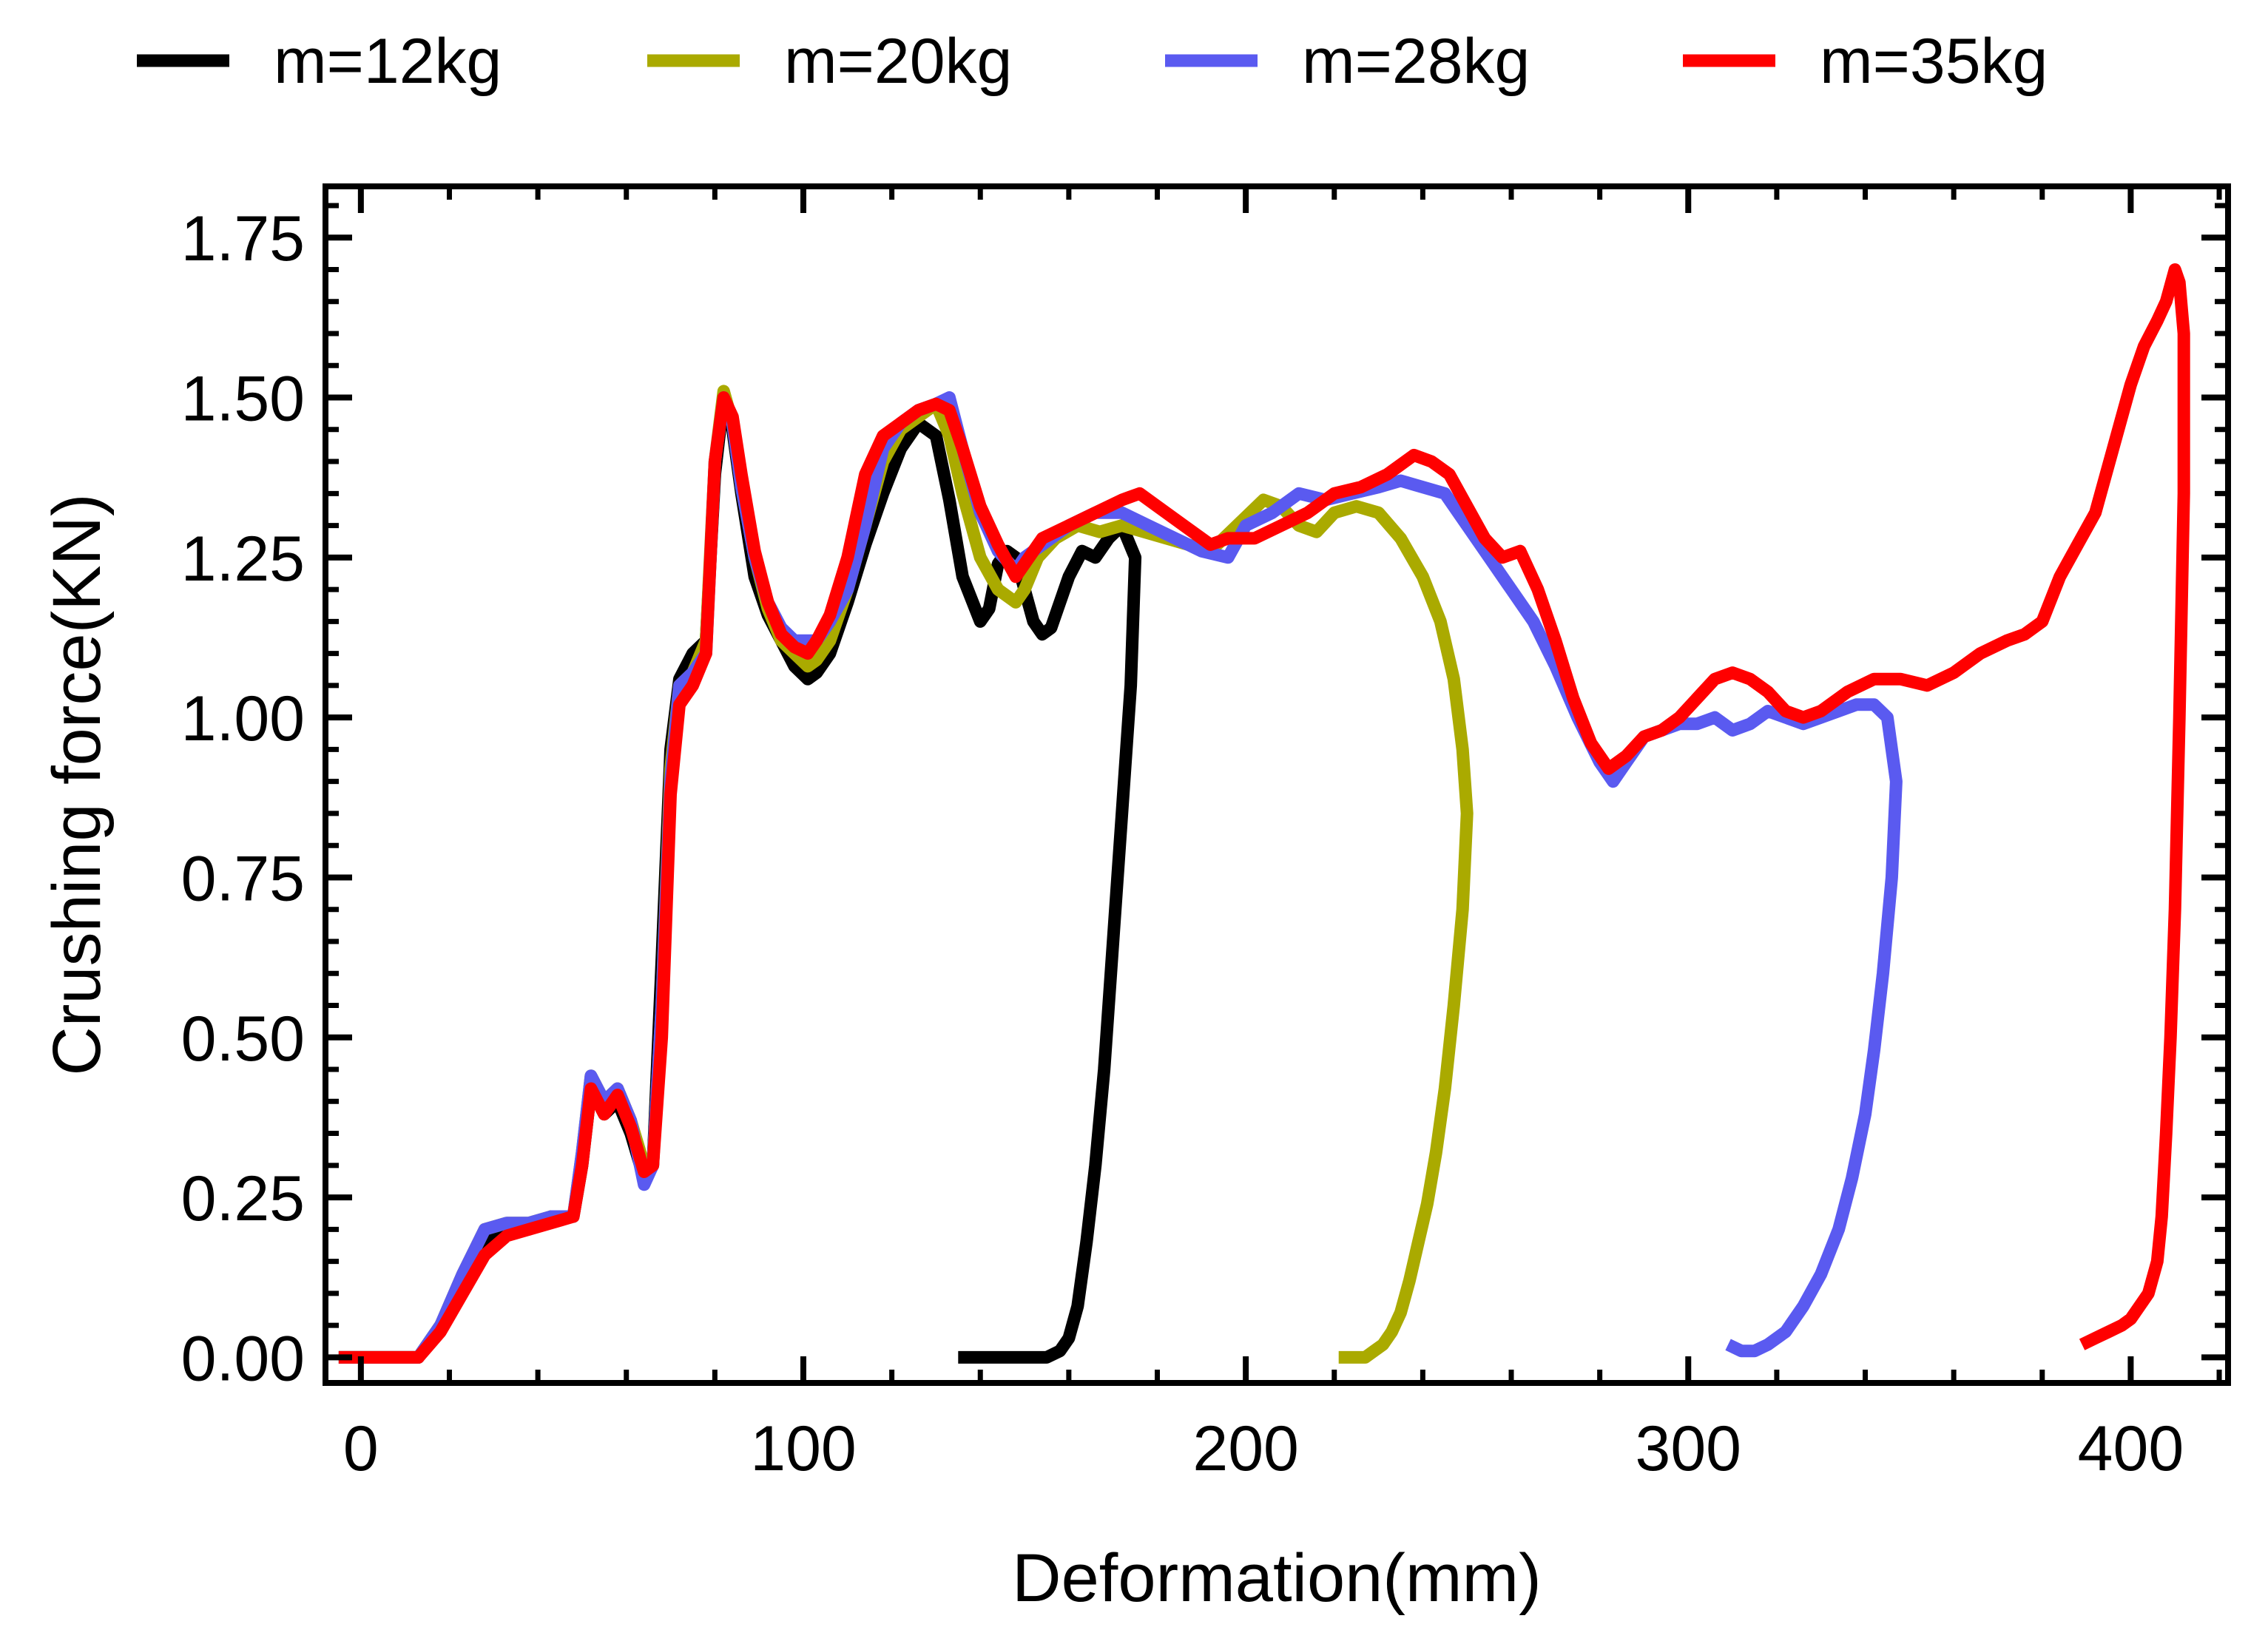  Describe the element at coordinates (1934, 61) in the screenshot. I see `legend-label-m-35kg: m=35kg` at that location.